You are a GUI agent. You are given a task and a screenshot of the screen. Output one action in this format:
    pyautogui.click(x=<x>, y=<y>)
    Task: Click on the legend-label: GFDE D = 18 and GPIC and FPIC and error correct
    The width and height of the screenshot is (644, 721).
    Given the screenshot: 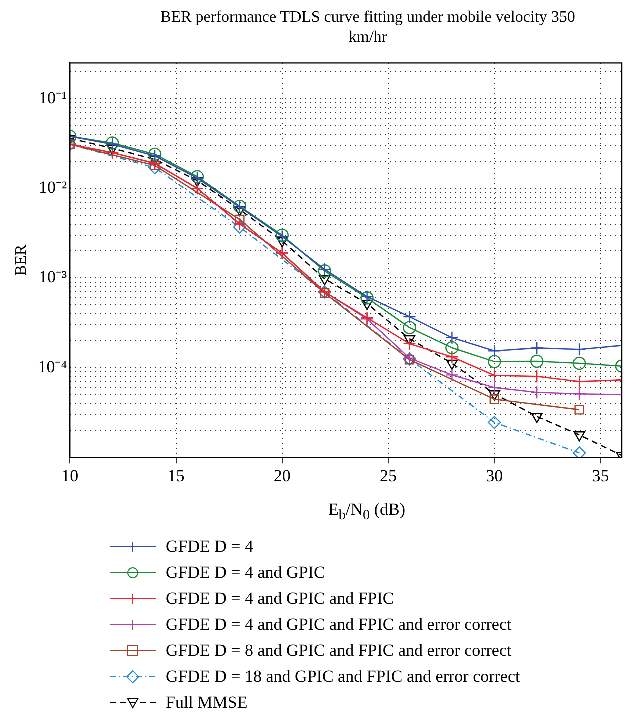 What is the action you would take?
    pyautogui.click(x=343, y=677)
    